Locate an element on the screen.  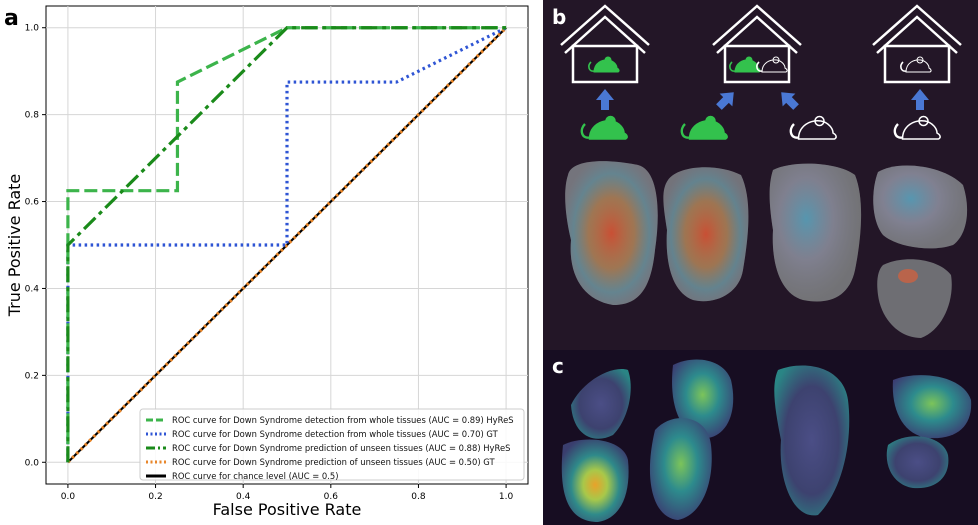
arrow-up-right-icon is located at coordinates (726, 99).